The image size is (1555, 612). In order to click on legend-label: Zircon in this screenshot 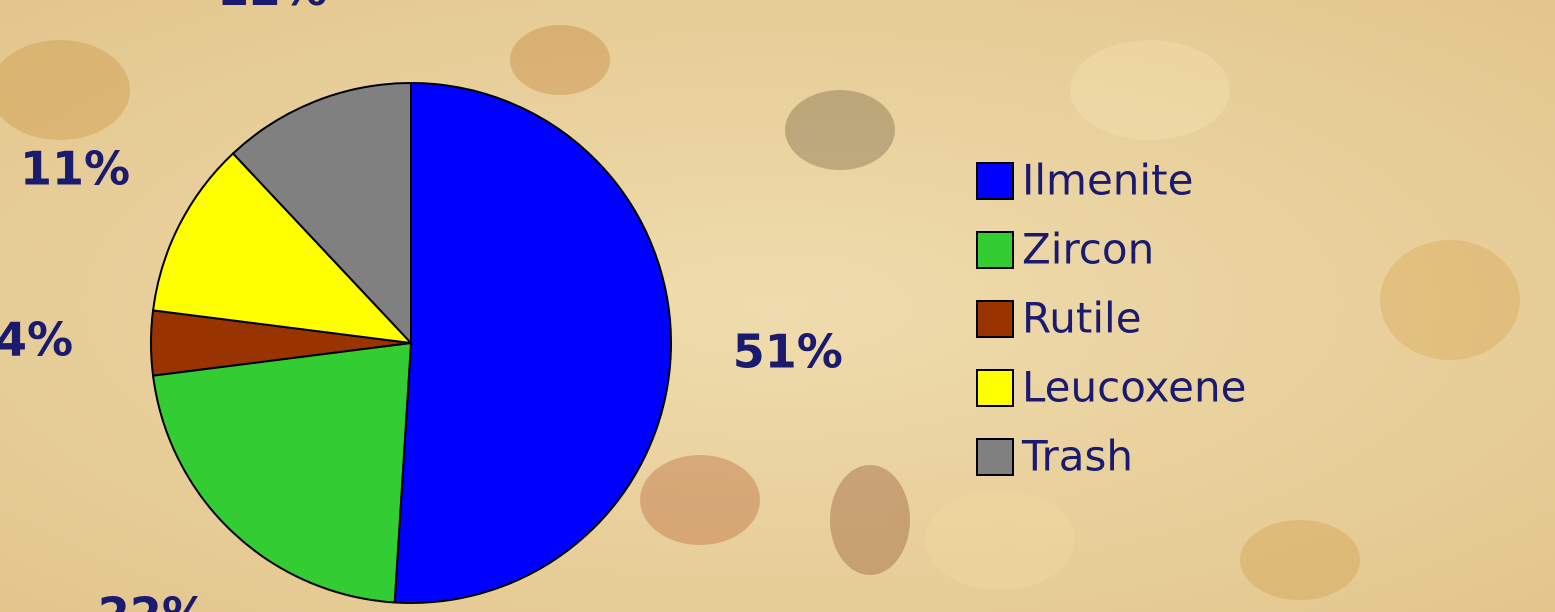, I will do `click(1088, 249)`.